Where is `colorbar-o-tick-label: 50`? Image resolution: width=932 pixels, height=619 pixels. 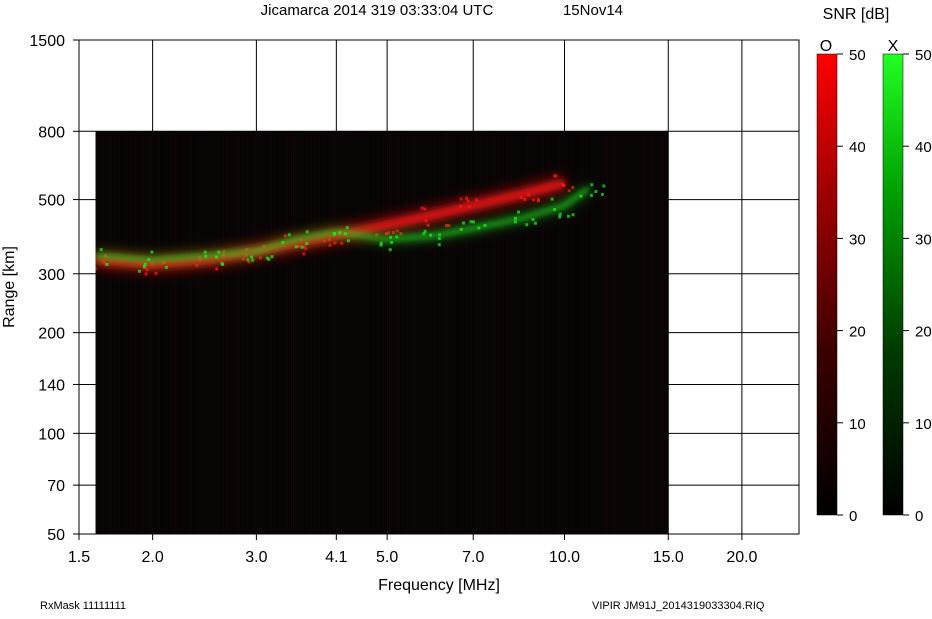
colorbar-o-tick-label: 50 is located at coordinates (857, 55).